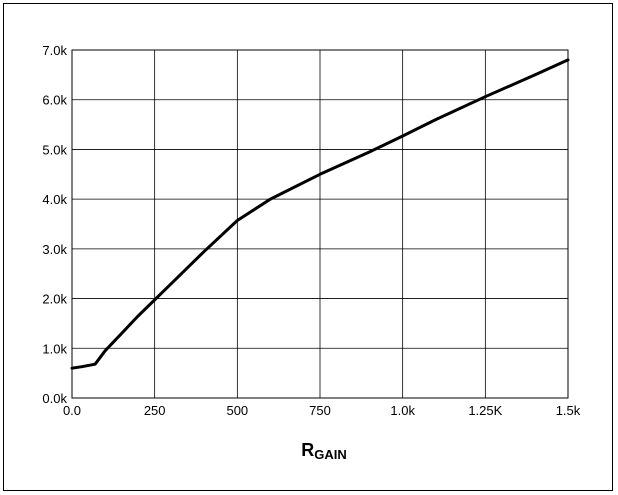 This screenshot has height=495, width=618. What do you see at coordinates (54, 199) in the screenshot?
I see `y-tick-label: 4.0k` at bounding box center [54, 199].